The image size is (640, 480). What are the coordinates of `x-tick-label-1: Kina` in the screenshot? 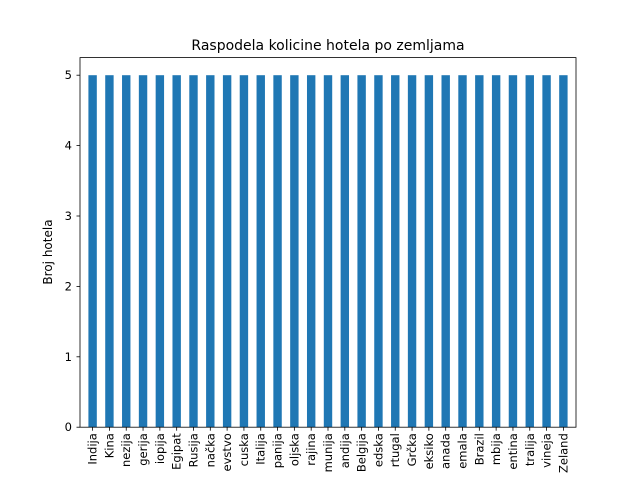 It's located at (109, 445).